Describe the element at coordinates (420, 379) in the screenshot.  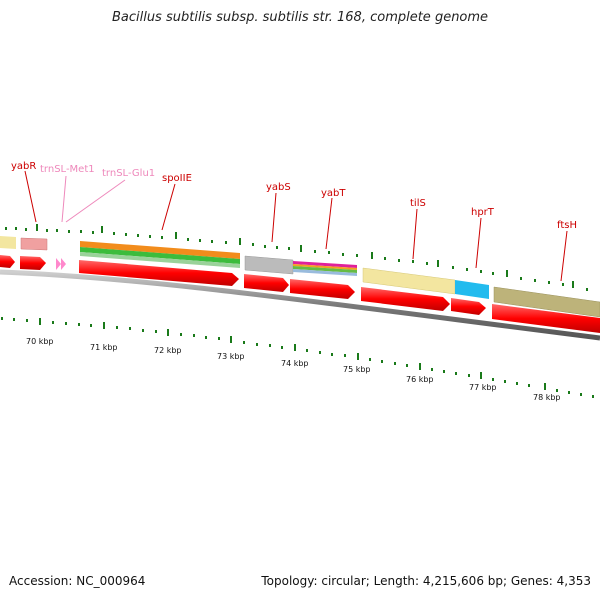
I see `ruler-label-76: 76 kbp` at that location.